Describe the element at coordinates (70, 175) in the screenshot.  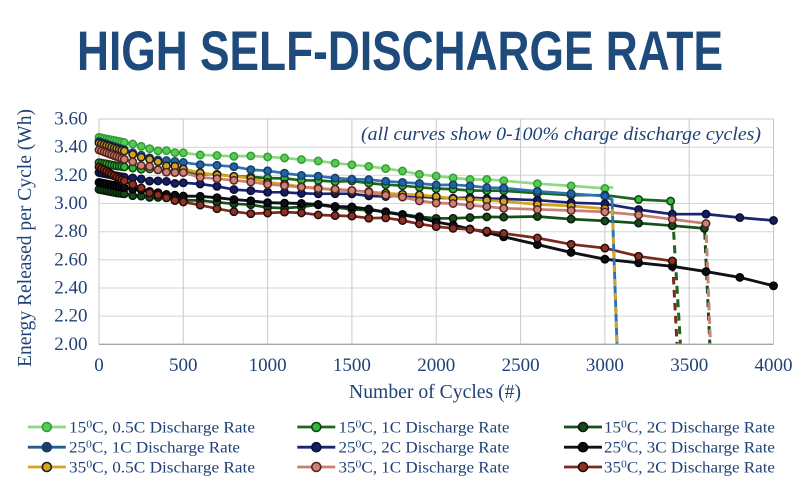
I see `svg-text: 3.20` at that location.